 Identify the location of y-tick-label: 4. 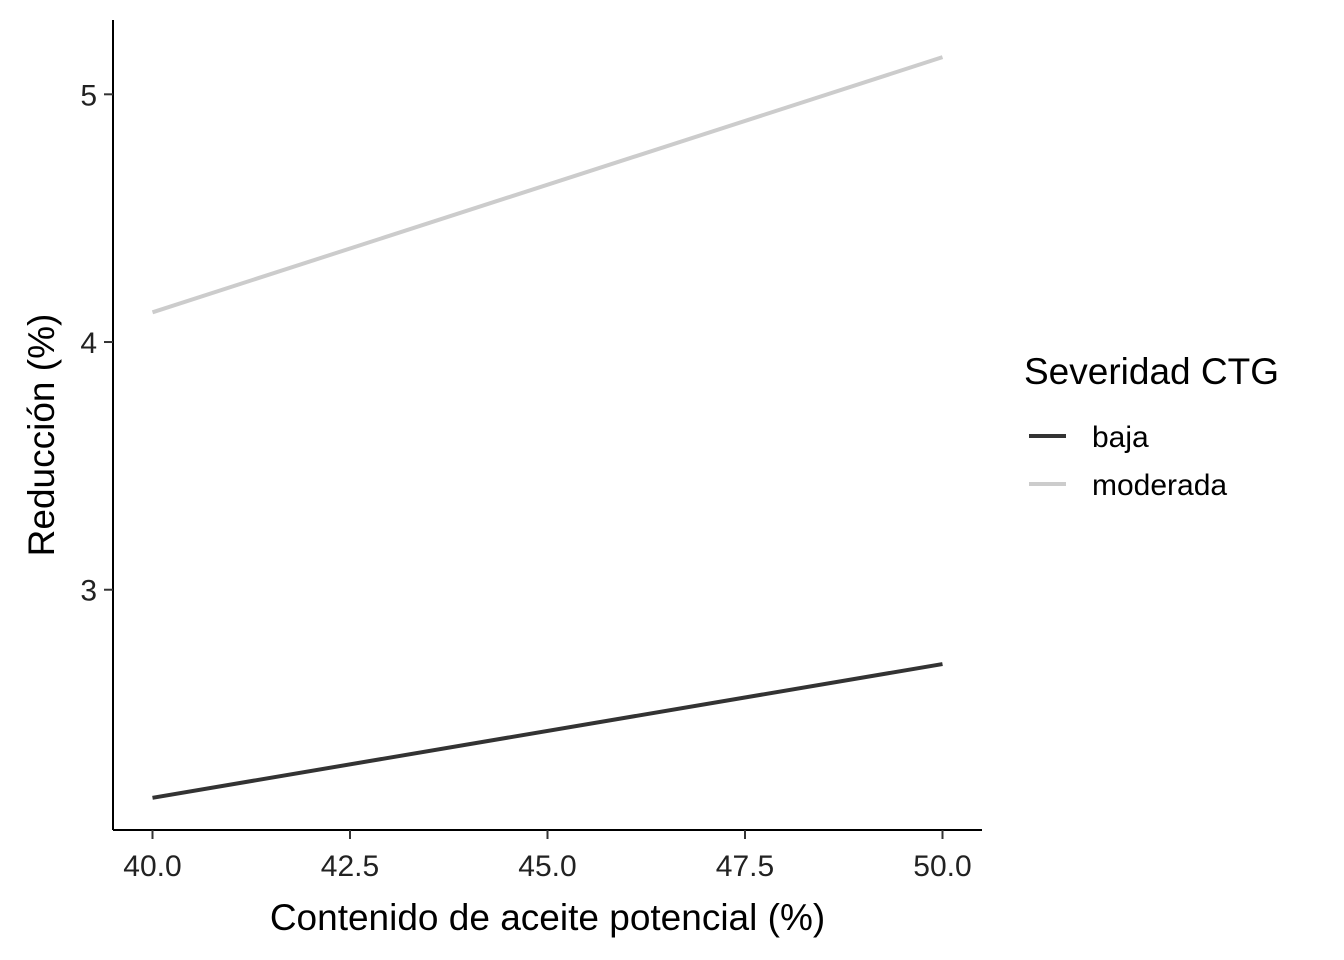
(88, 343).